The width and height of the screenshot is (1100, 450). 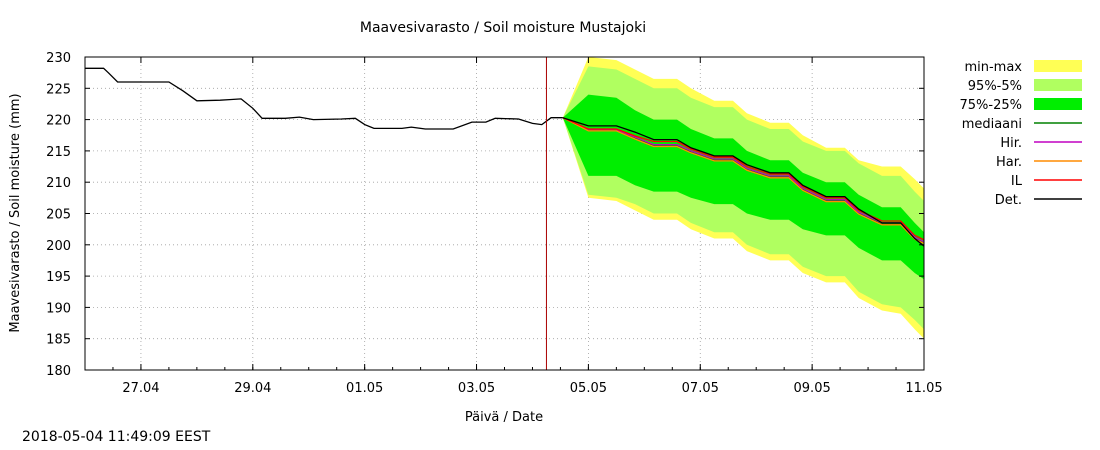 What do you see at coordinates (58, 246) in the screenshot?
I see `y-tick-label: 200` at bounding box center [58, 246].